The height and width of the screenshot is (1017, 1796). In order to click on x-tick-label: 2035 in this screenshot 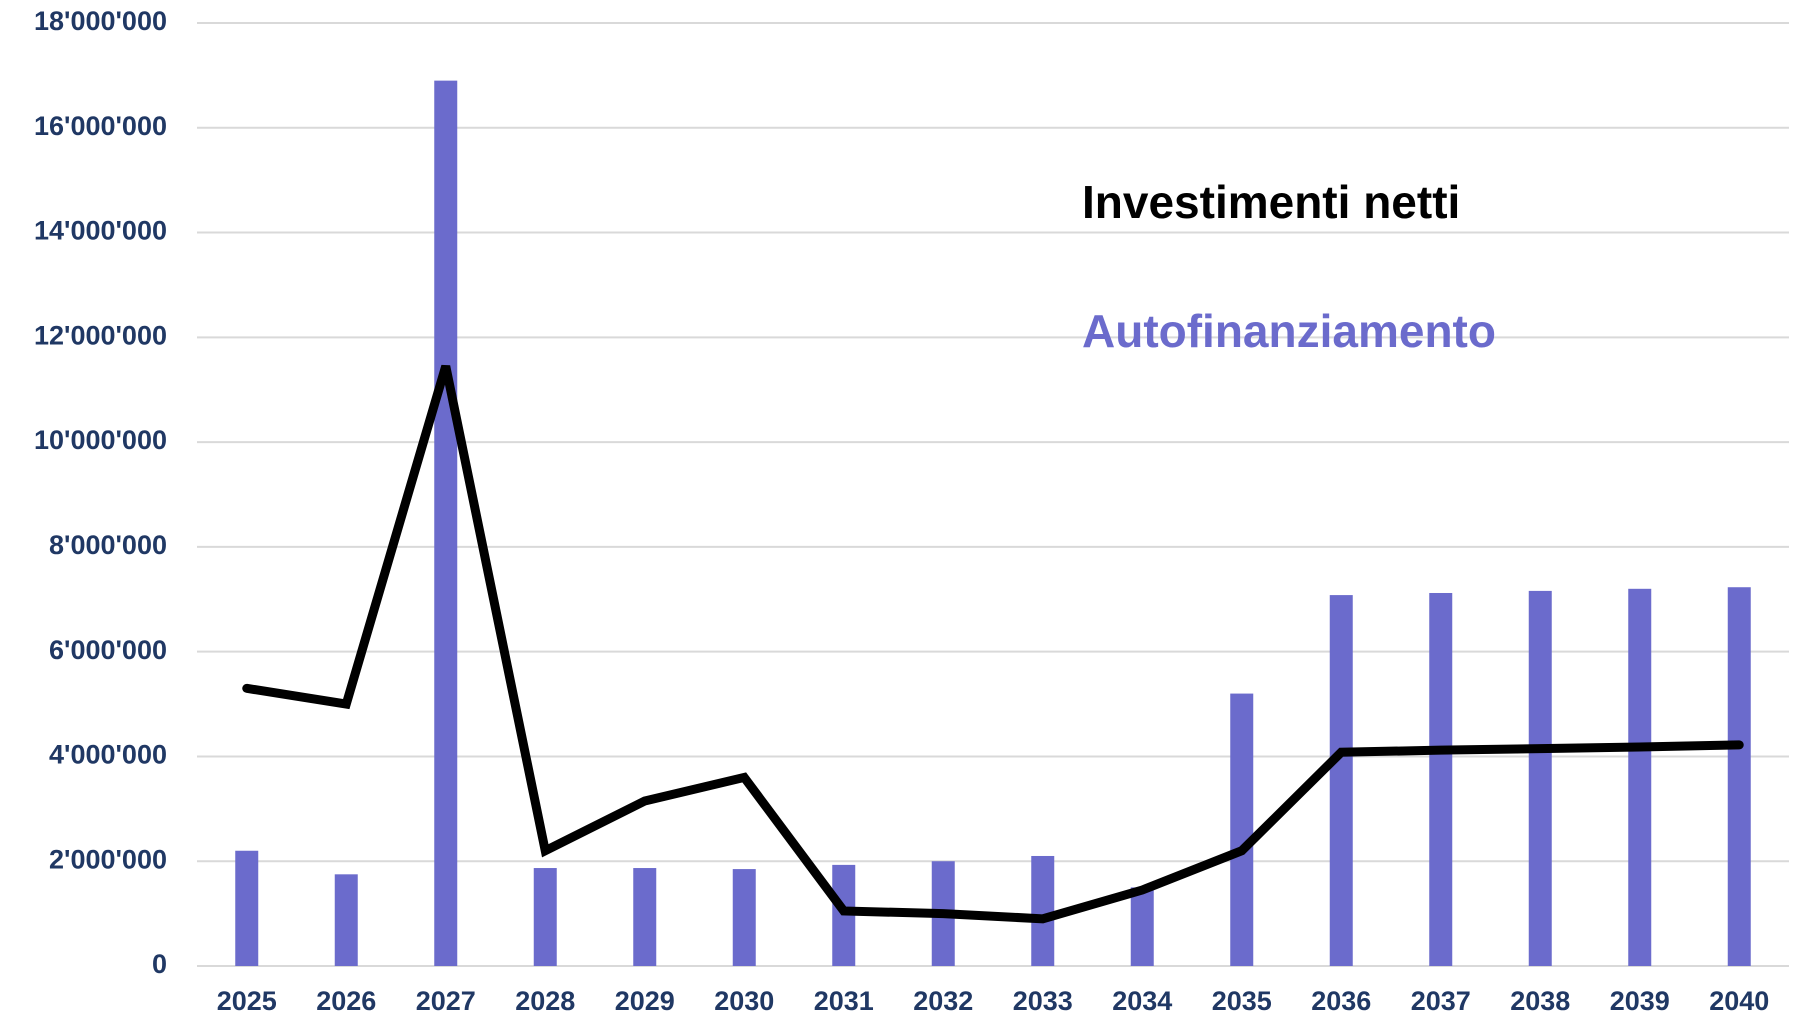, I will do `click(1242, 1001)`.